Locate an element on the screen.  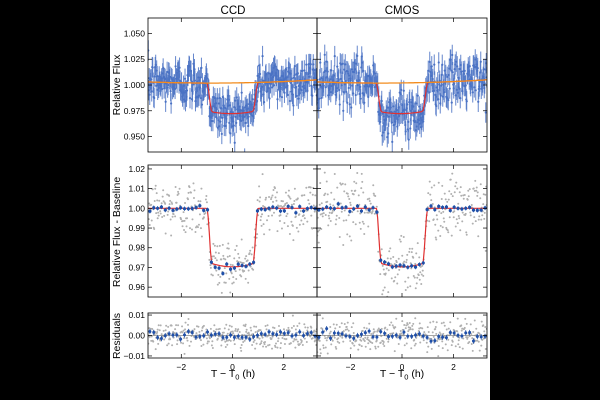
xlabel-subscript: 0 is located at coordinates (237, 377).